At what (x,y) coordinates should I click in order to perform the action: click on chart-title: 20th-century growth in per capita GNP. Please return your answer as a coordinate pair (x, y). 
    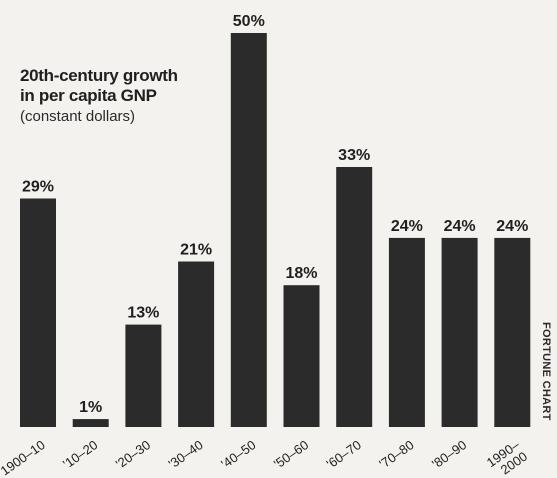
    Looking at the image, I should click on (99, 86).